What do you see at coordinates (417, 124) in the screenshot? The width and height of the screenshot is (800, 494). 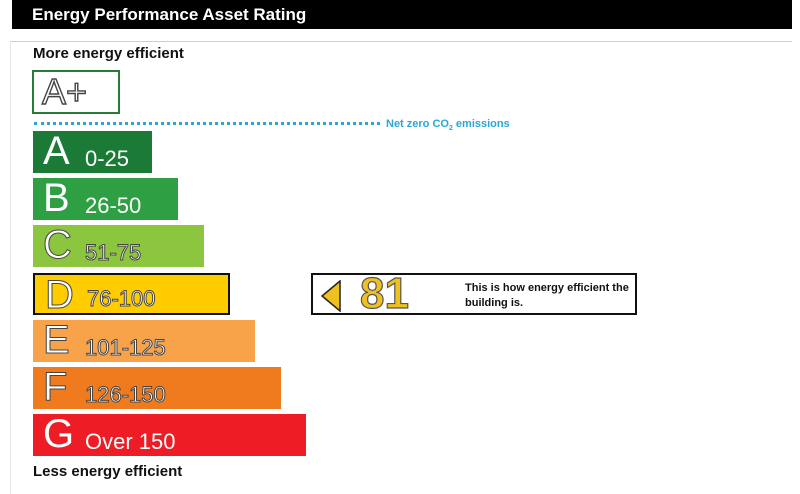 I see `net-zero-text: Net zero CO` at bounding box center [417, 124].